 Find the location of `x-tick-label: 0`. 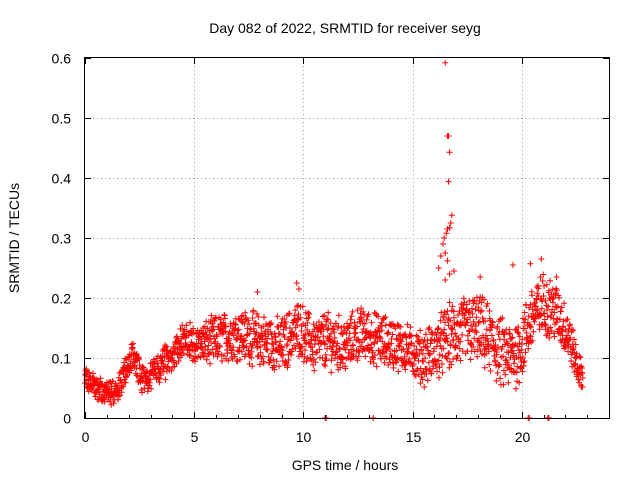

x-tick-label: 0 is located at coordinates (86, 437).